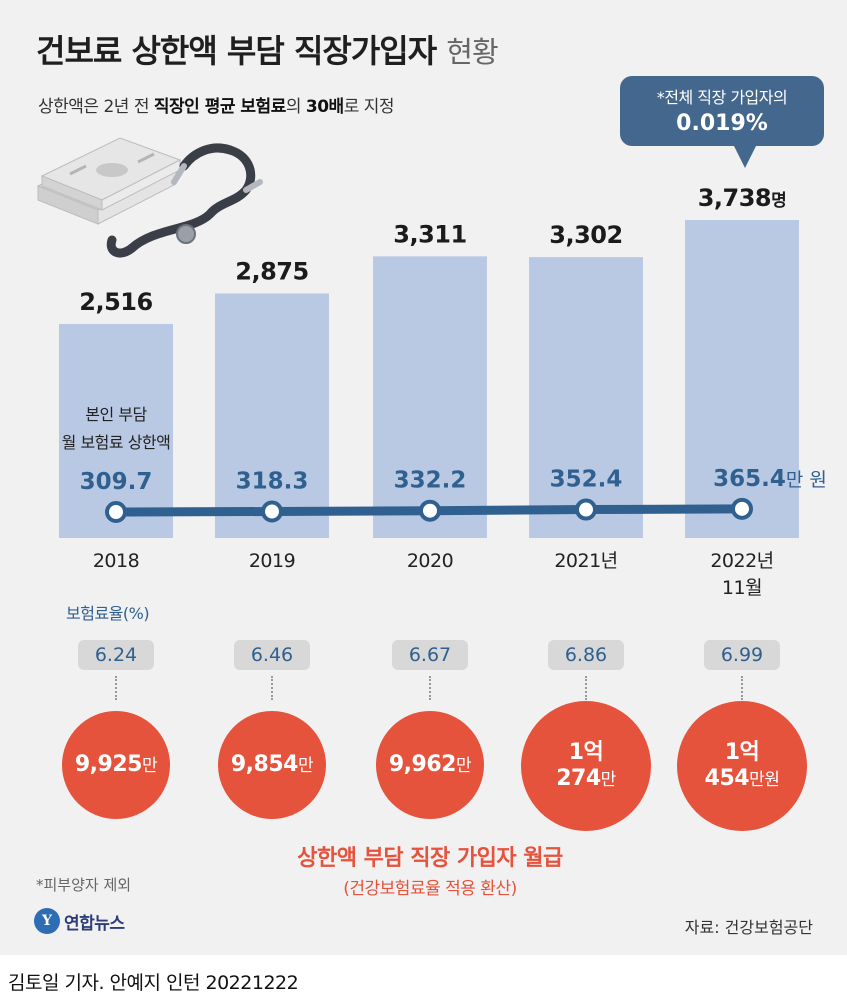 This screenshot has height=1005, width=847. What do you see at coordinates (94, 923) in the screenshot?
I see `logo-text: 연합뉴스` at bounding box center [94, 923].